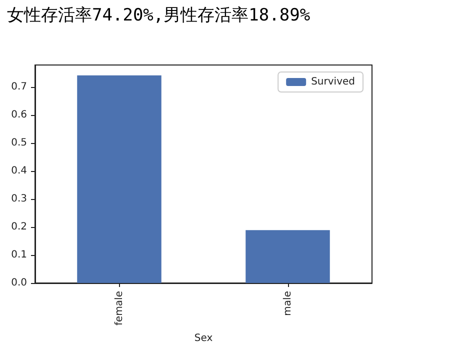  What do you see at coordinates (19, 283) in the screenshot?
I see `y-tick-label: 0.0` at bounding box center [19, 283].